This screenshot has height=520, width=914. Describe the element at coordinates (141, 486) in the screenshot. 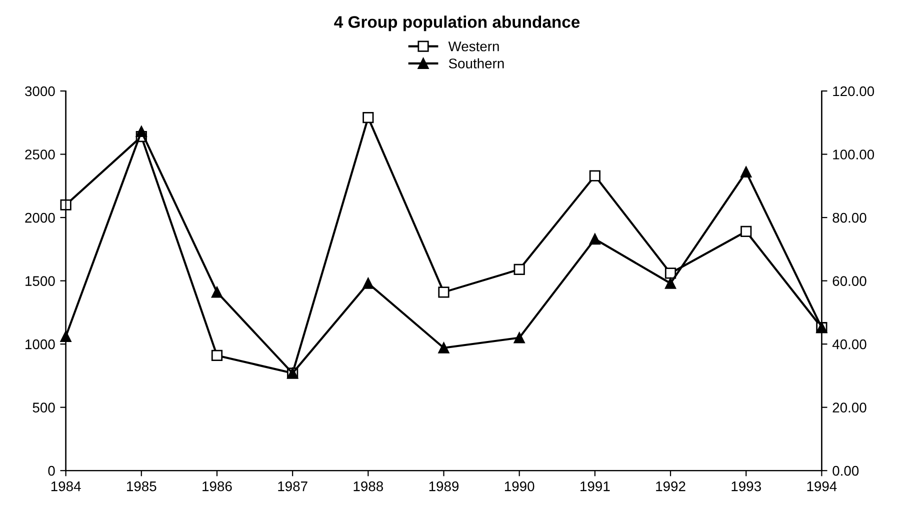

I see `x-tick-label: 1985` at that location.